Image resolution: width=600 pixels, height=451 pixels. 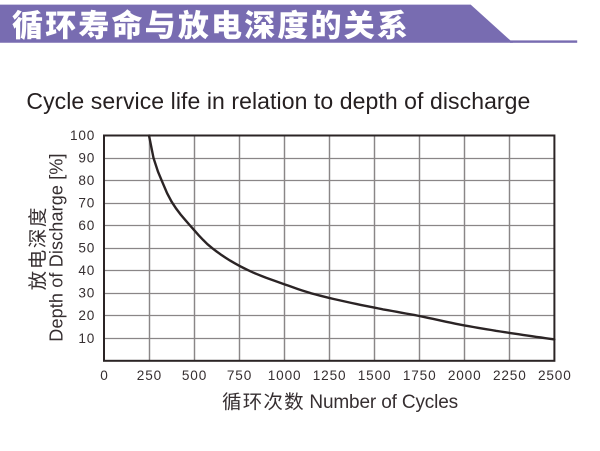 What do you see at coordinates (86, 270) in the screenshot?
I see `svg-text: 40` at bounding box center [86, 270].